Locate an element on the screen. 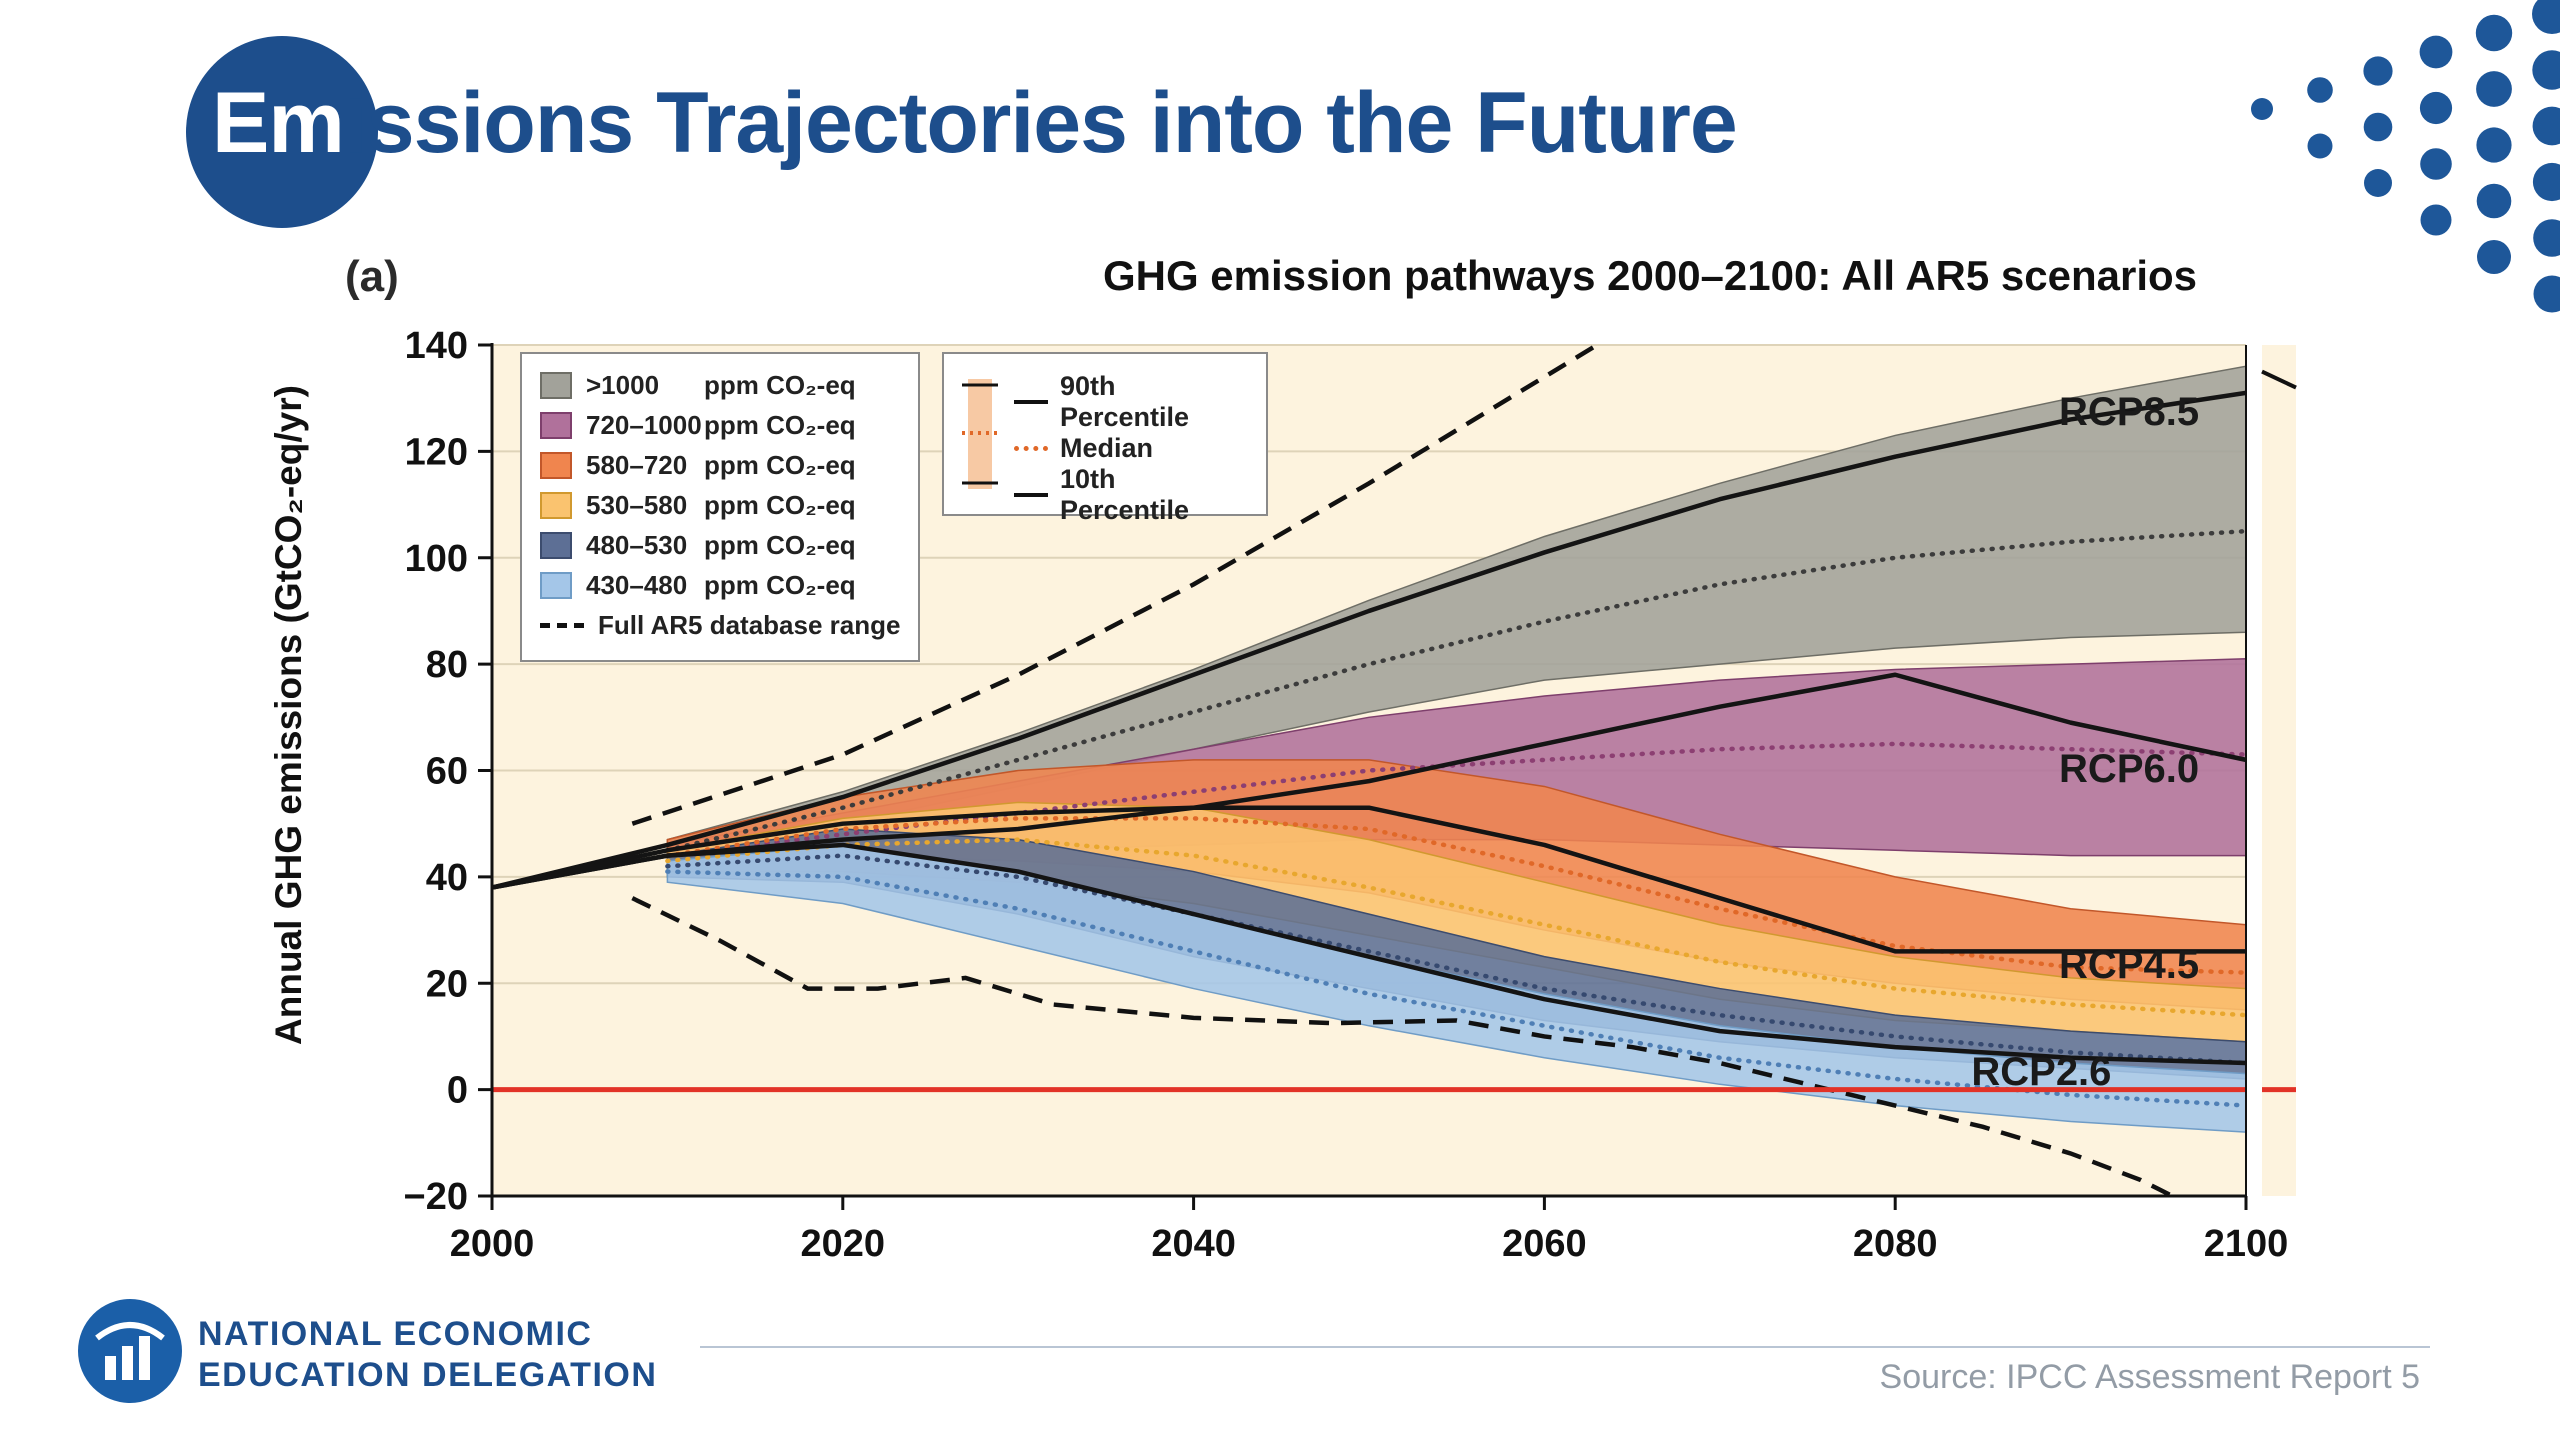  side-strip-line is located at coordinates (2279, 379).